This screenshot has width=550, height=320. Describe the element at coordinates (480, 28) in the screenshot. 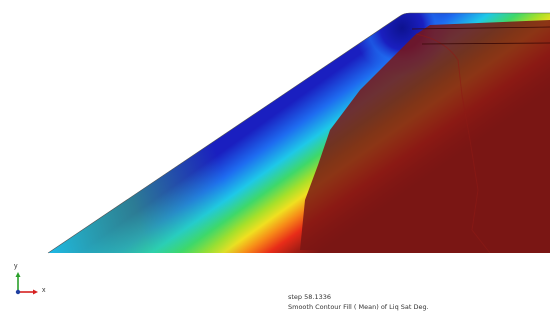

I see `crest-layer-line-upper` at that location.